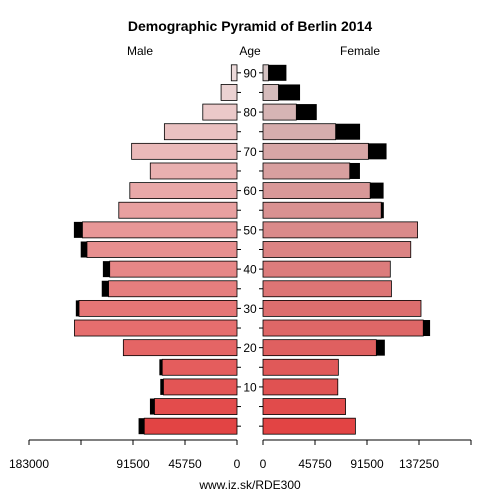  I want to click on age-tick-label: 30, so click(250, 309).